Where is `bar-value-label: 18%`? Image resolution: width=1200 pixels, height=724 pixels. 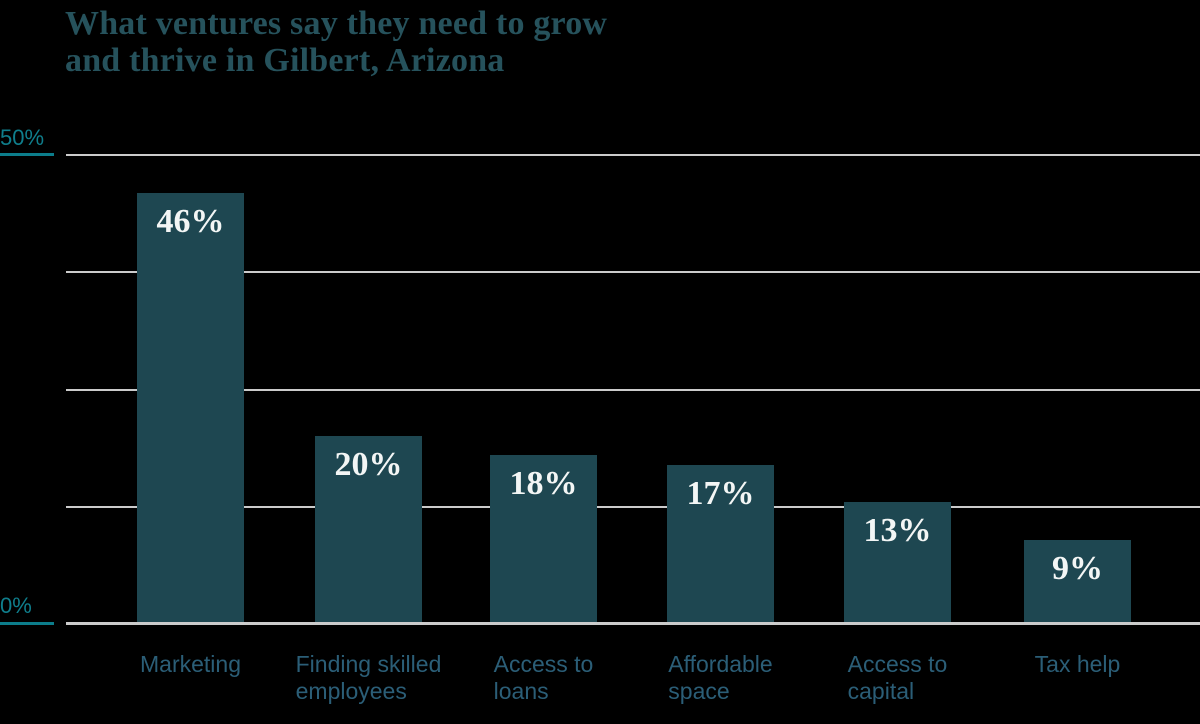
bar-value-label: 18% is located at coordinates (543, 483).